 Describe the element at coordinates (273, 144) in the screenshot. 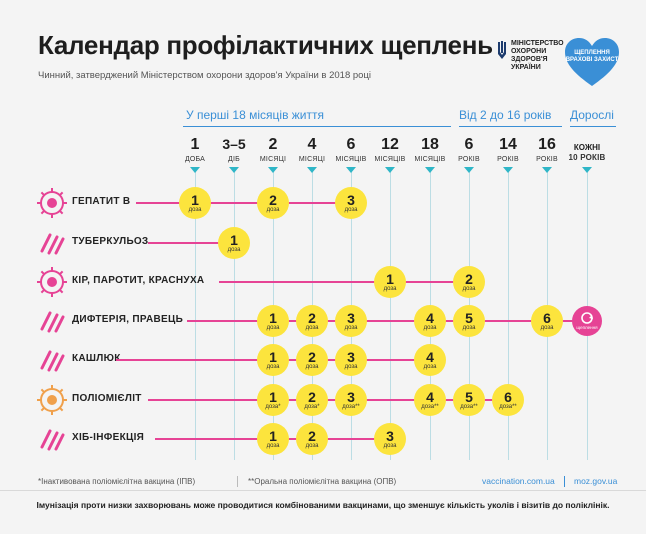

I see `column-number: 2` at that location.